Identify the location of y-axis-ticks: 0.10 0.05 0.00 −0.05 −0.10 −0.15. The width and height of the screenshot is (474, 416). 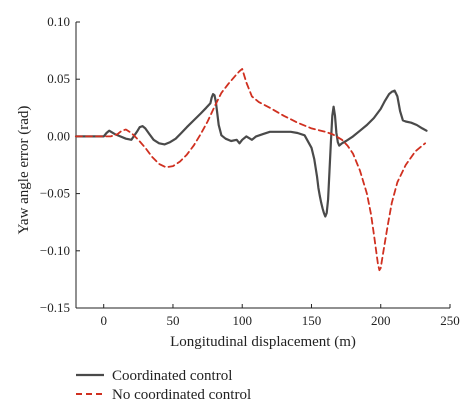
(60, 164).